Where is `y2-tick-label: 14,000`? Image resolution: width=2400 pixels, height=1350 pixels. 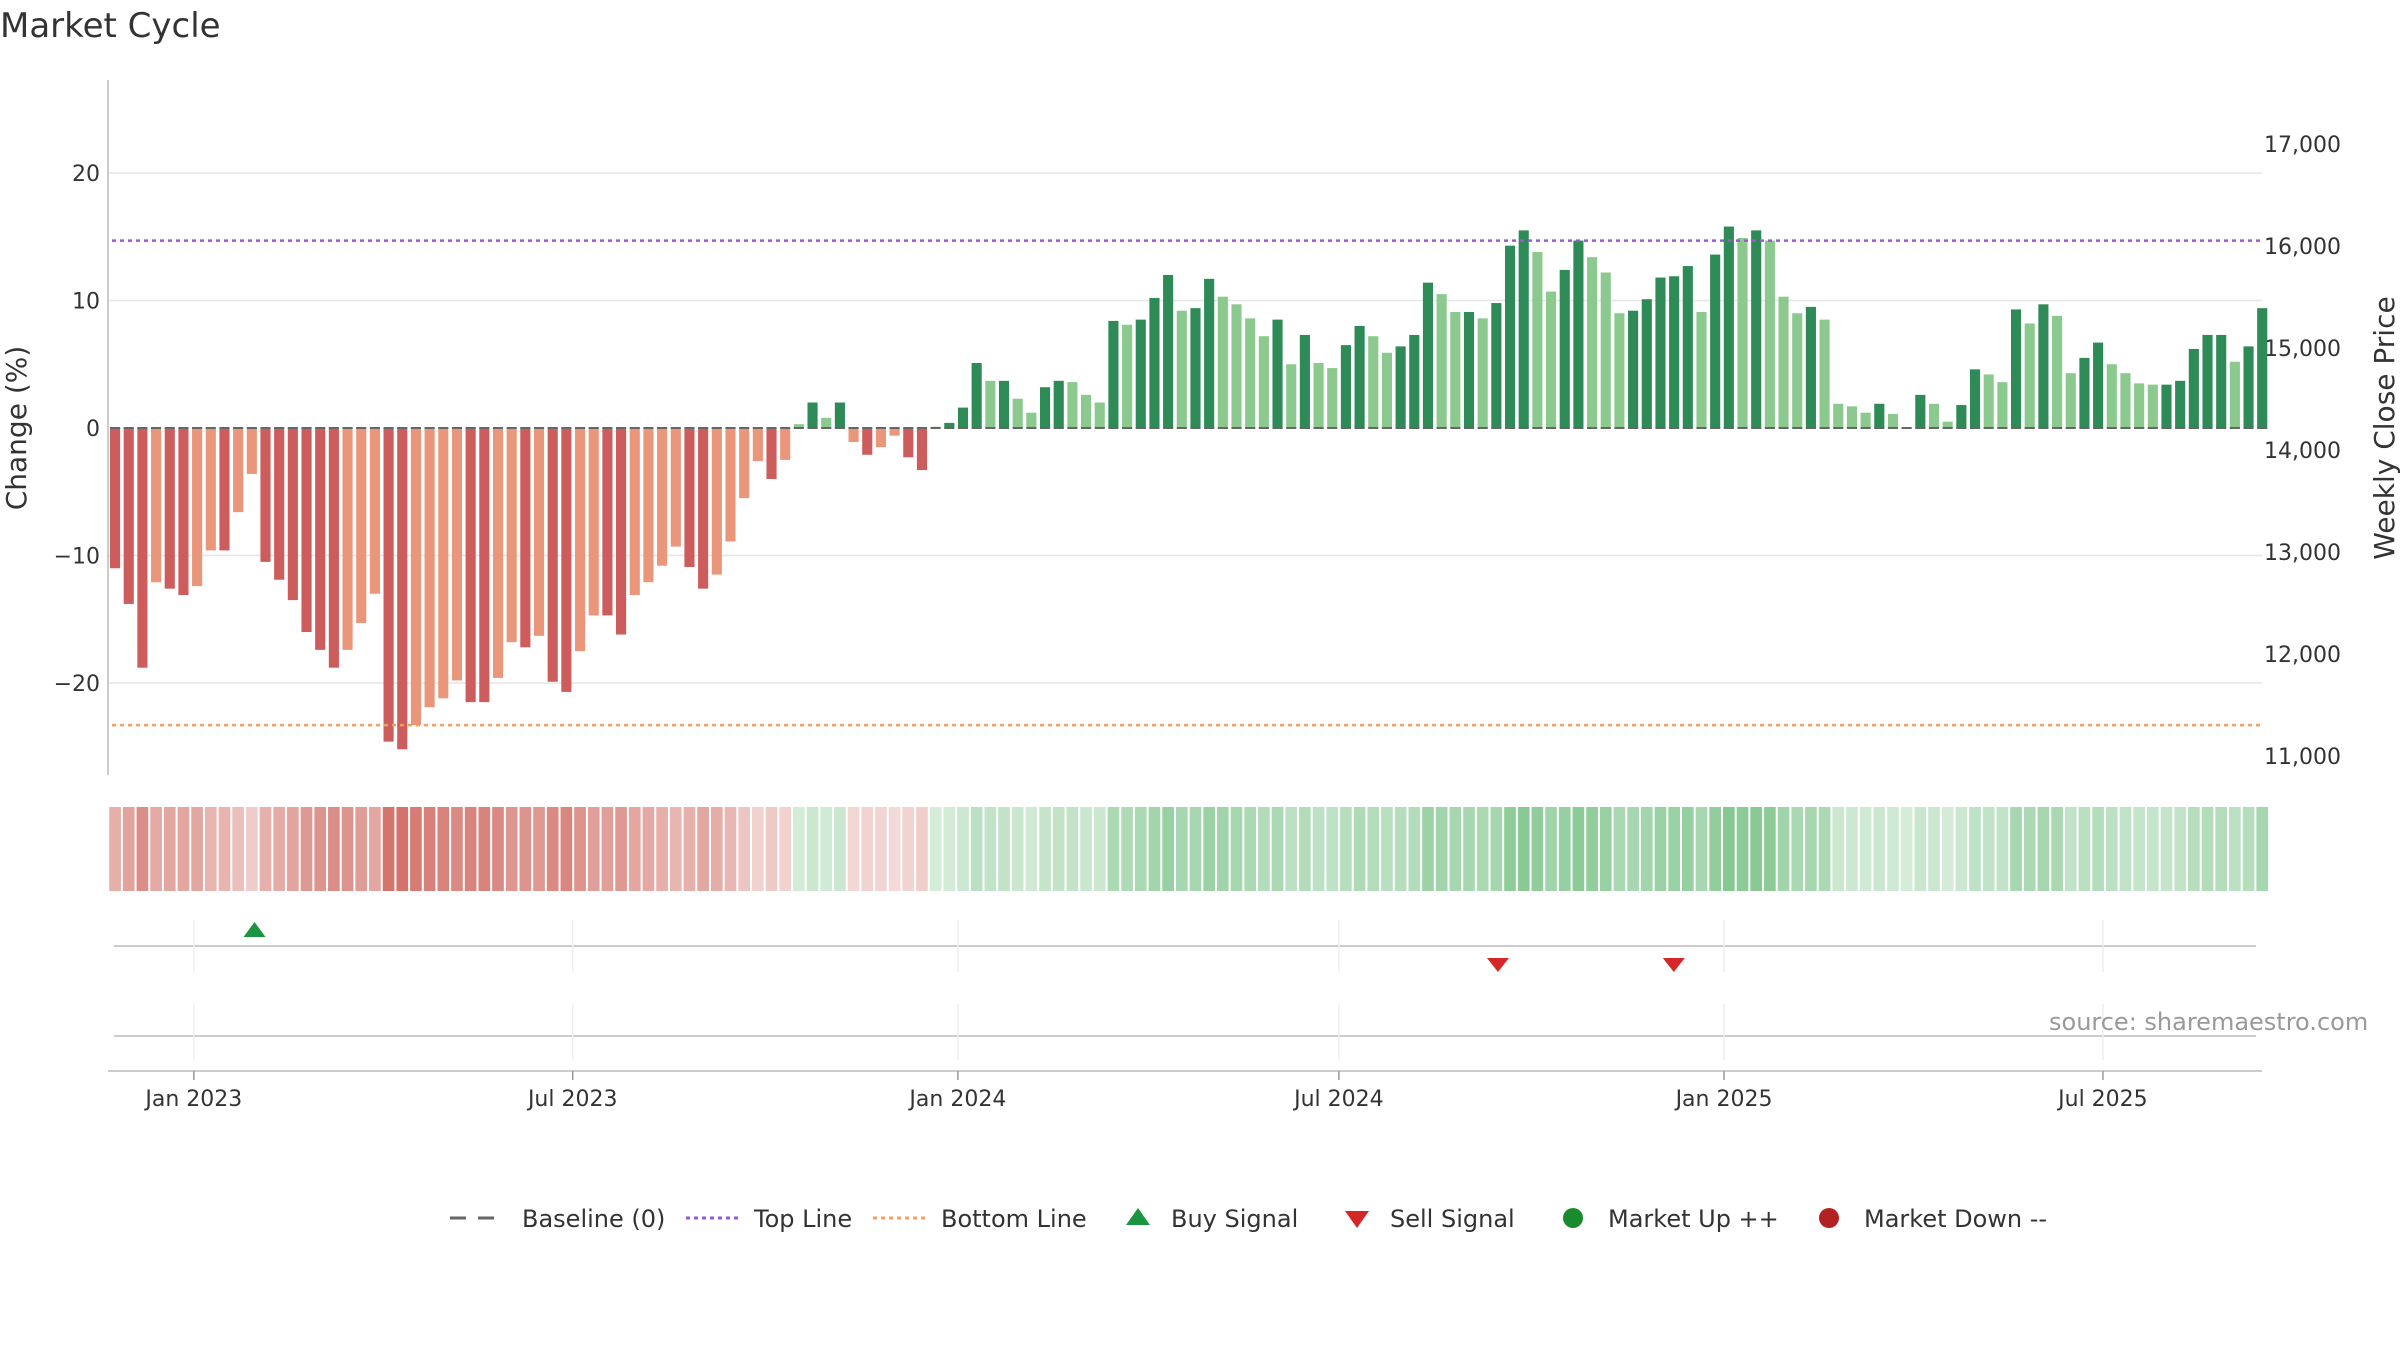
y2-tick-label: 14,000 is located at coordinates (2302, 451).